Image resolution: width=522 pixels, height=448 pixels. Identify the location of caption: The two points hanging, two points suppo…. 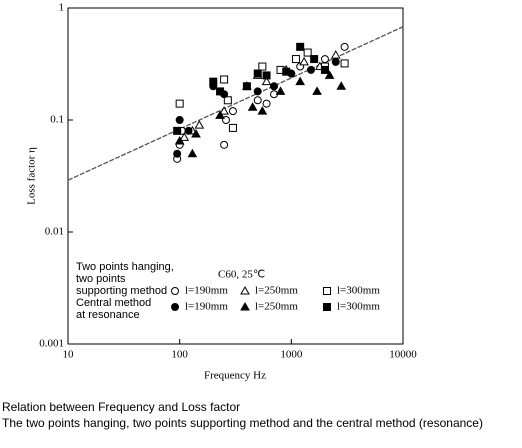
(242, 423).